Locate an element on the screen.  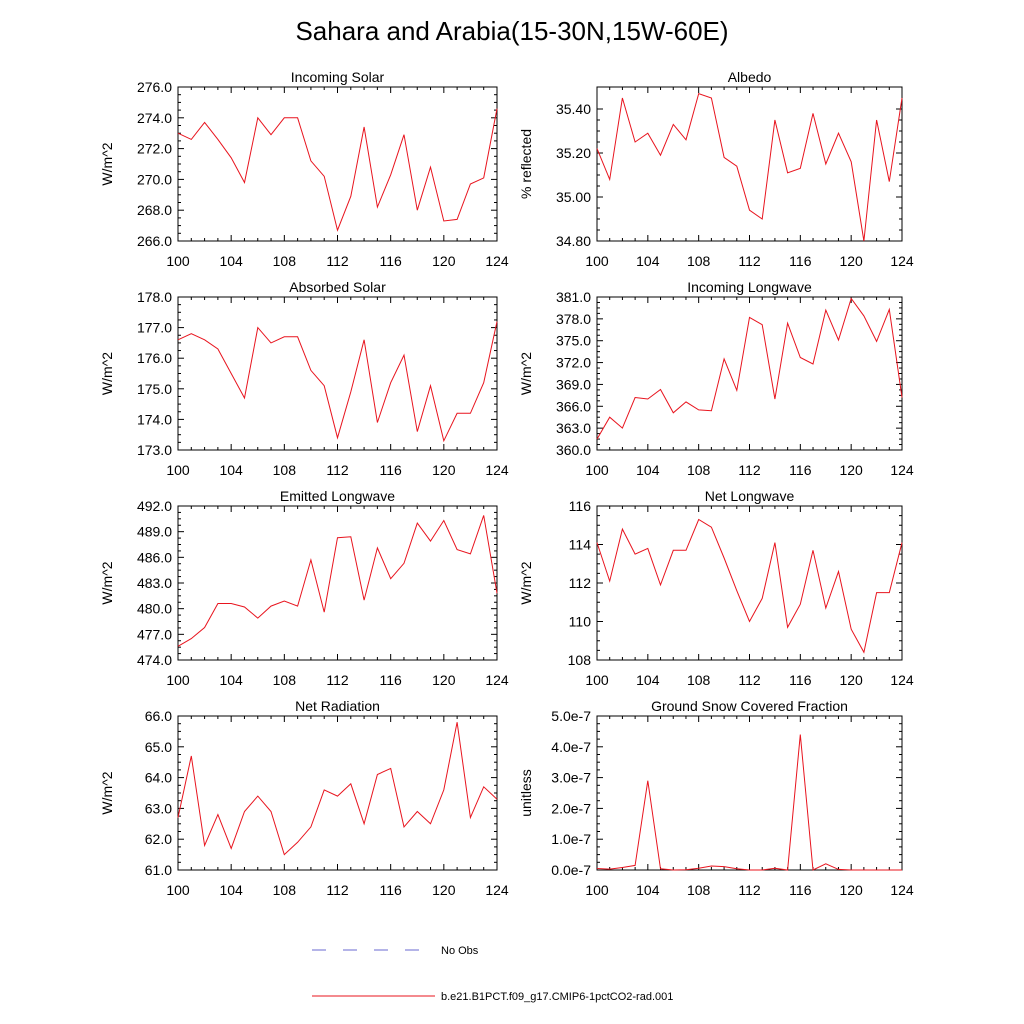
y-tick-label: 62.0 is located at coordinates (158, 839).